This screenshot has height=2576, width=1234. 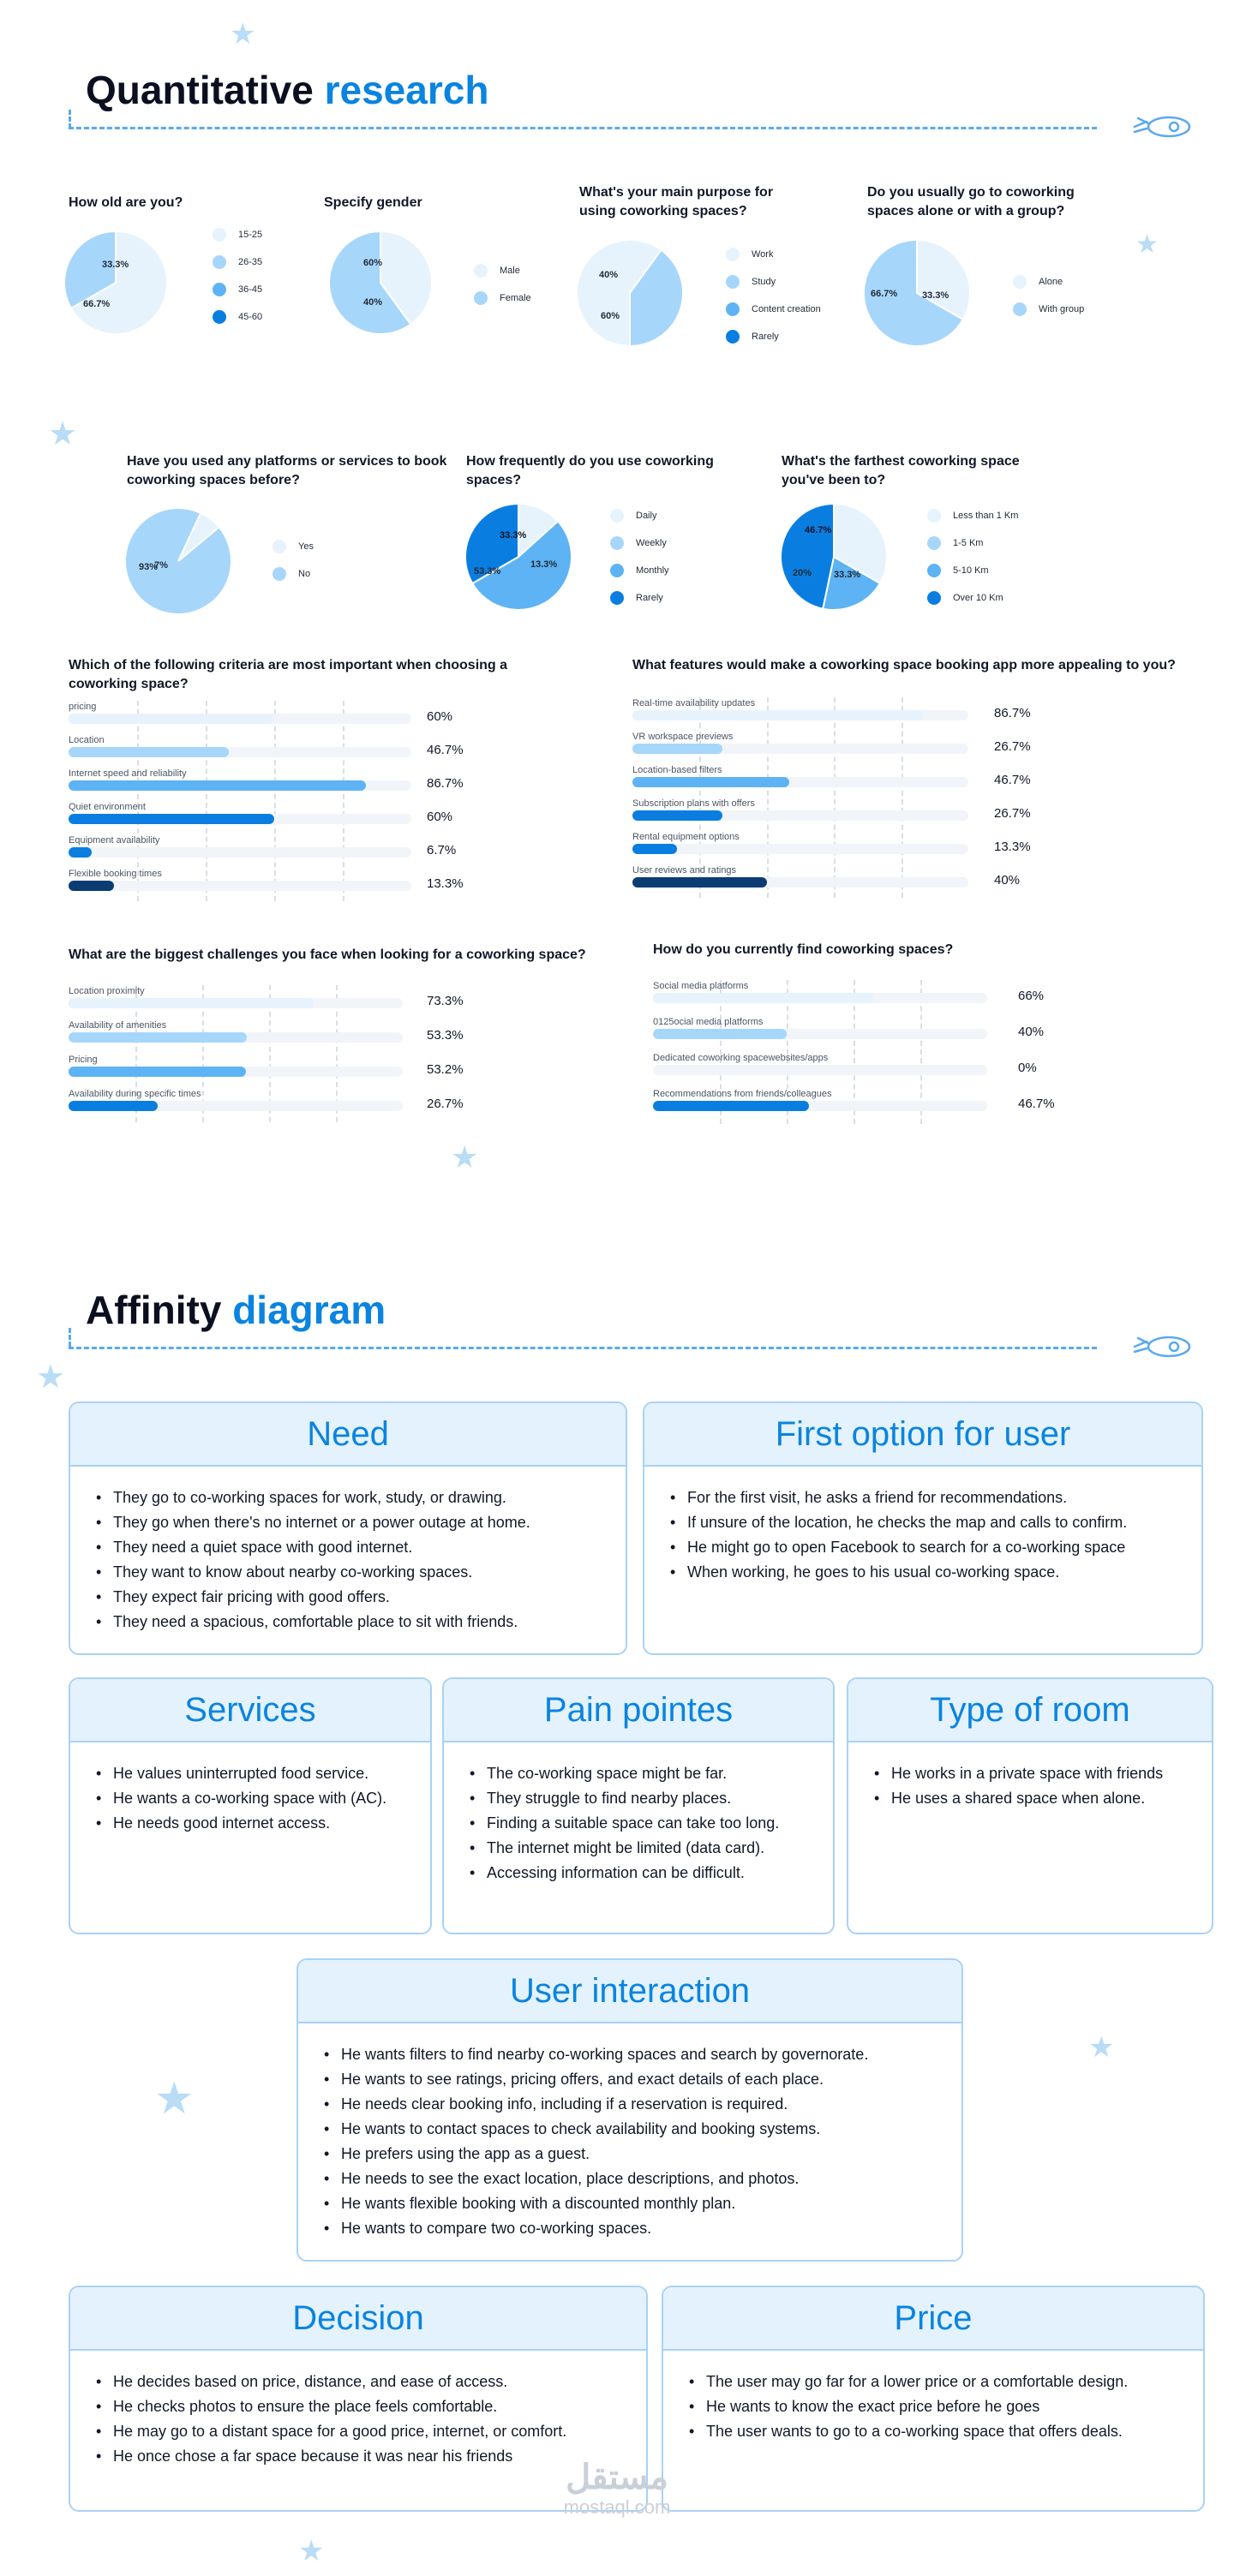 I want to click on affinity-title: Affinity diagram, so click(x=236, y=1310).